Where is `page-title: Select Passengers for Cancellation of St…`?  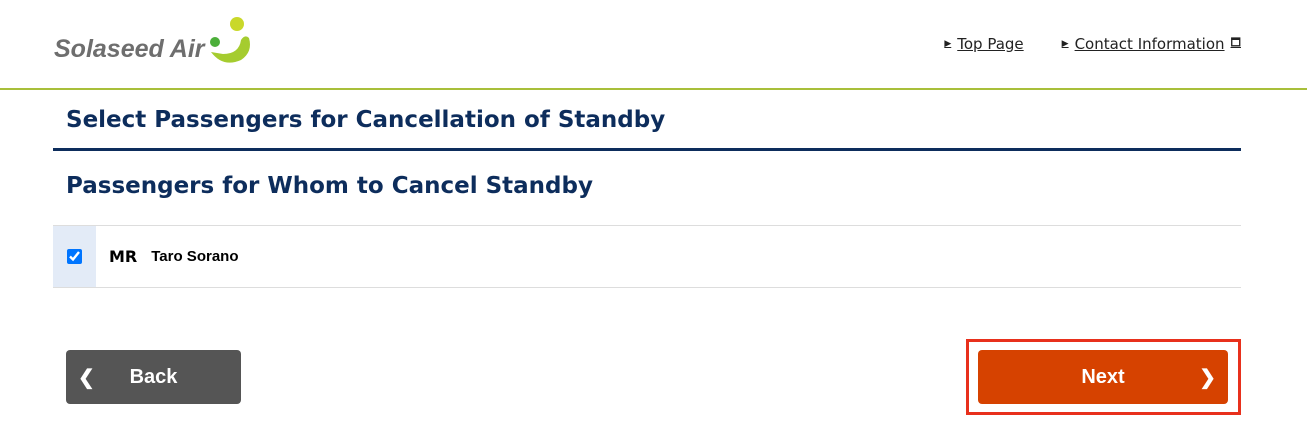 page-title: Select Passengers for Cancellation of St… is located at coordinates (647, 129).